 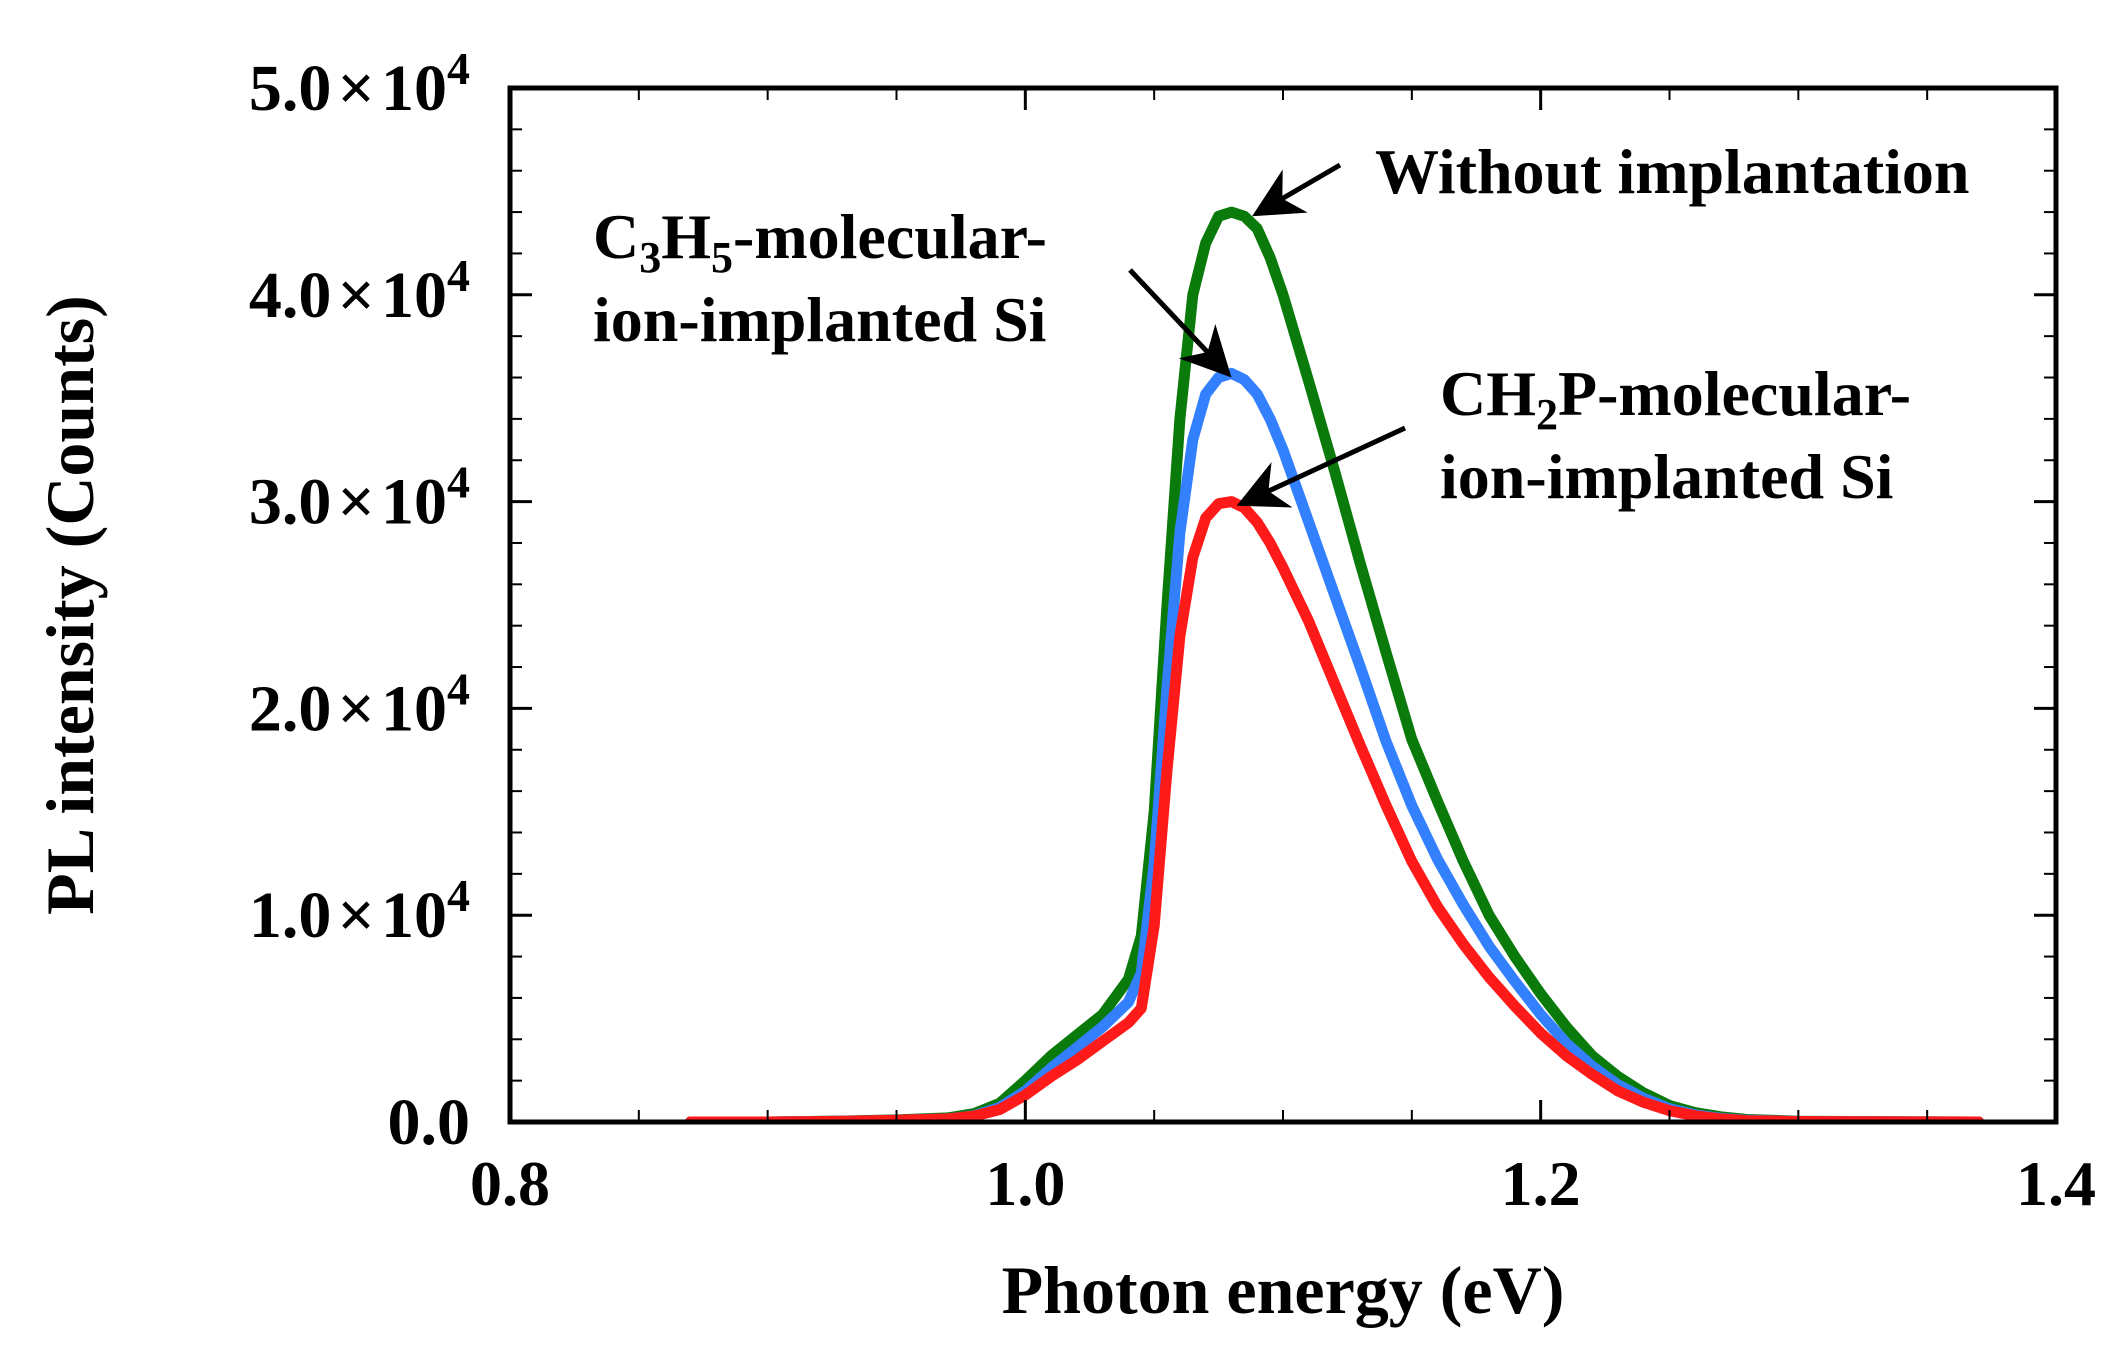 What do you see at coordinates (1025, 1183) in the screenshot?
I see `x-tick-label: 1.0` at bounding box center [1025, 1183].